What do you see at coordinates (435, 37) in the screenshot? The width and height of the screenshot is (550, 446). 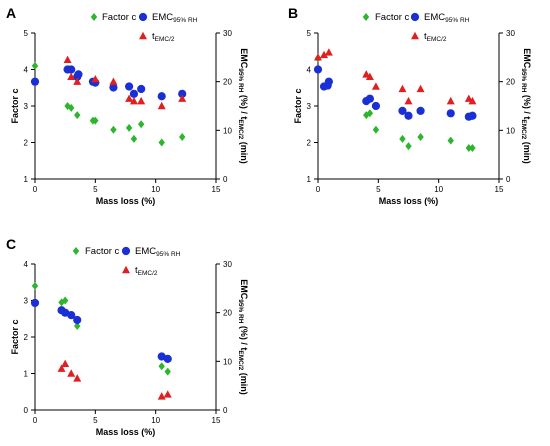 I see `legend-label: tEMC/2` at bounding box center [435, 37].